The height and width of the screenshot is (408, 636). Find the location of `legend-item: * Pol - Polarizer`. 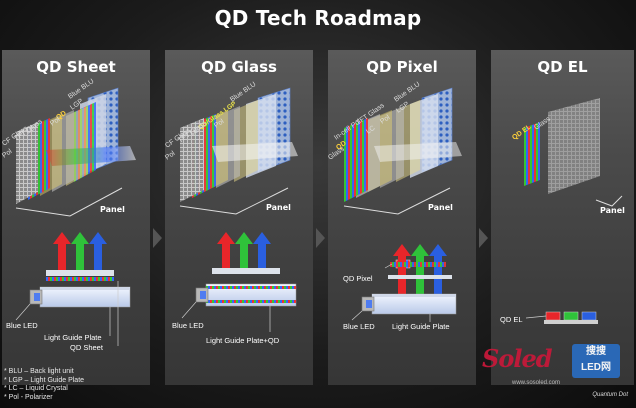

legend-item: * Pol - Polarizer is located at coordinates (28, 397).